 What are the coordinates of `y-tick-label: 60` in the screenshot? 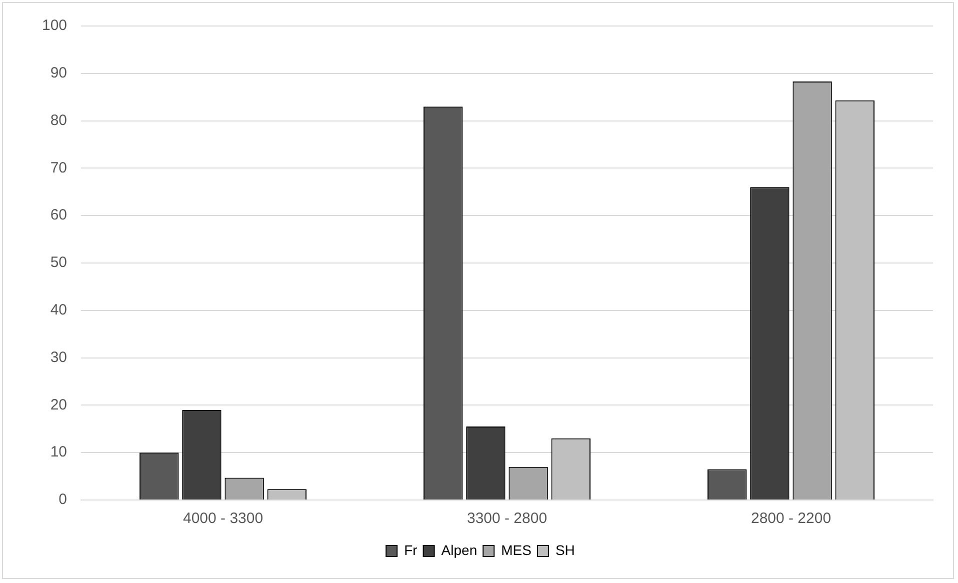 It's located at (59, 215).